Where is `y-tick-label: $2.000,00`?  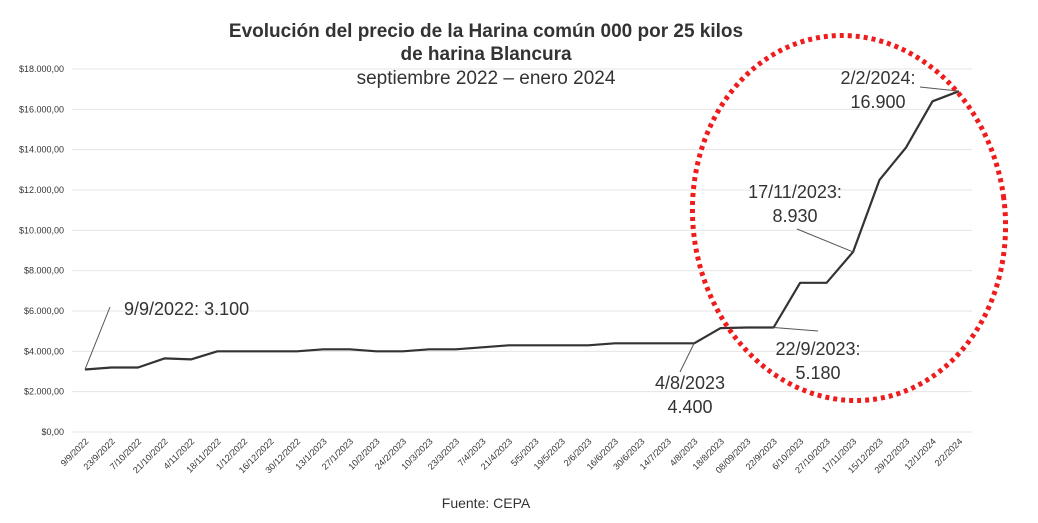 y-tick-label: $2.000,00 is located at coordinates (44, 392).